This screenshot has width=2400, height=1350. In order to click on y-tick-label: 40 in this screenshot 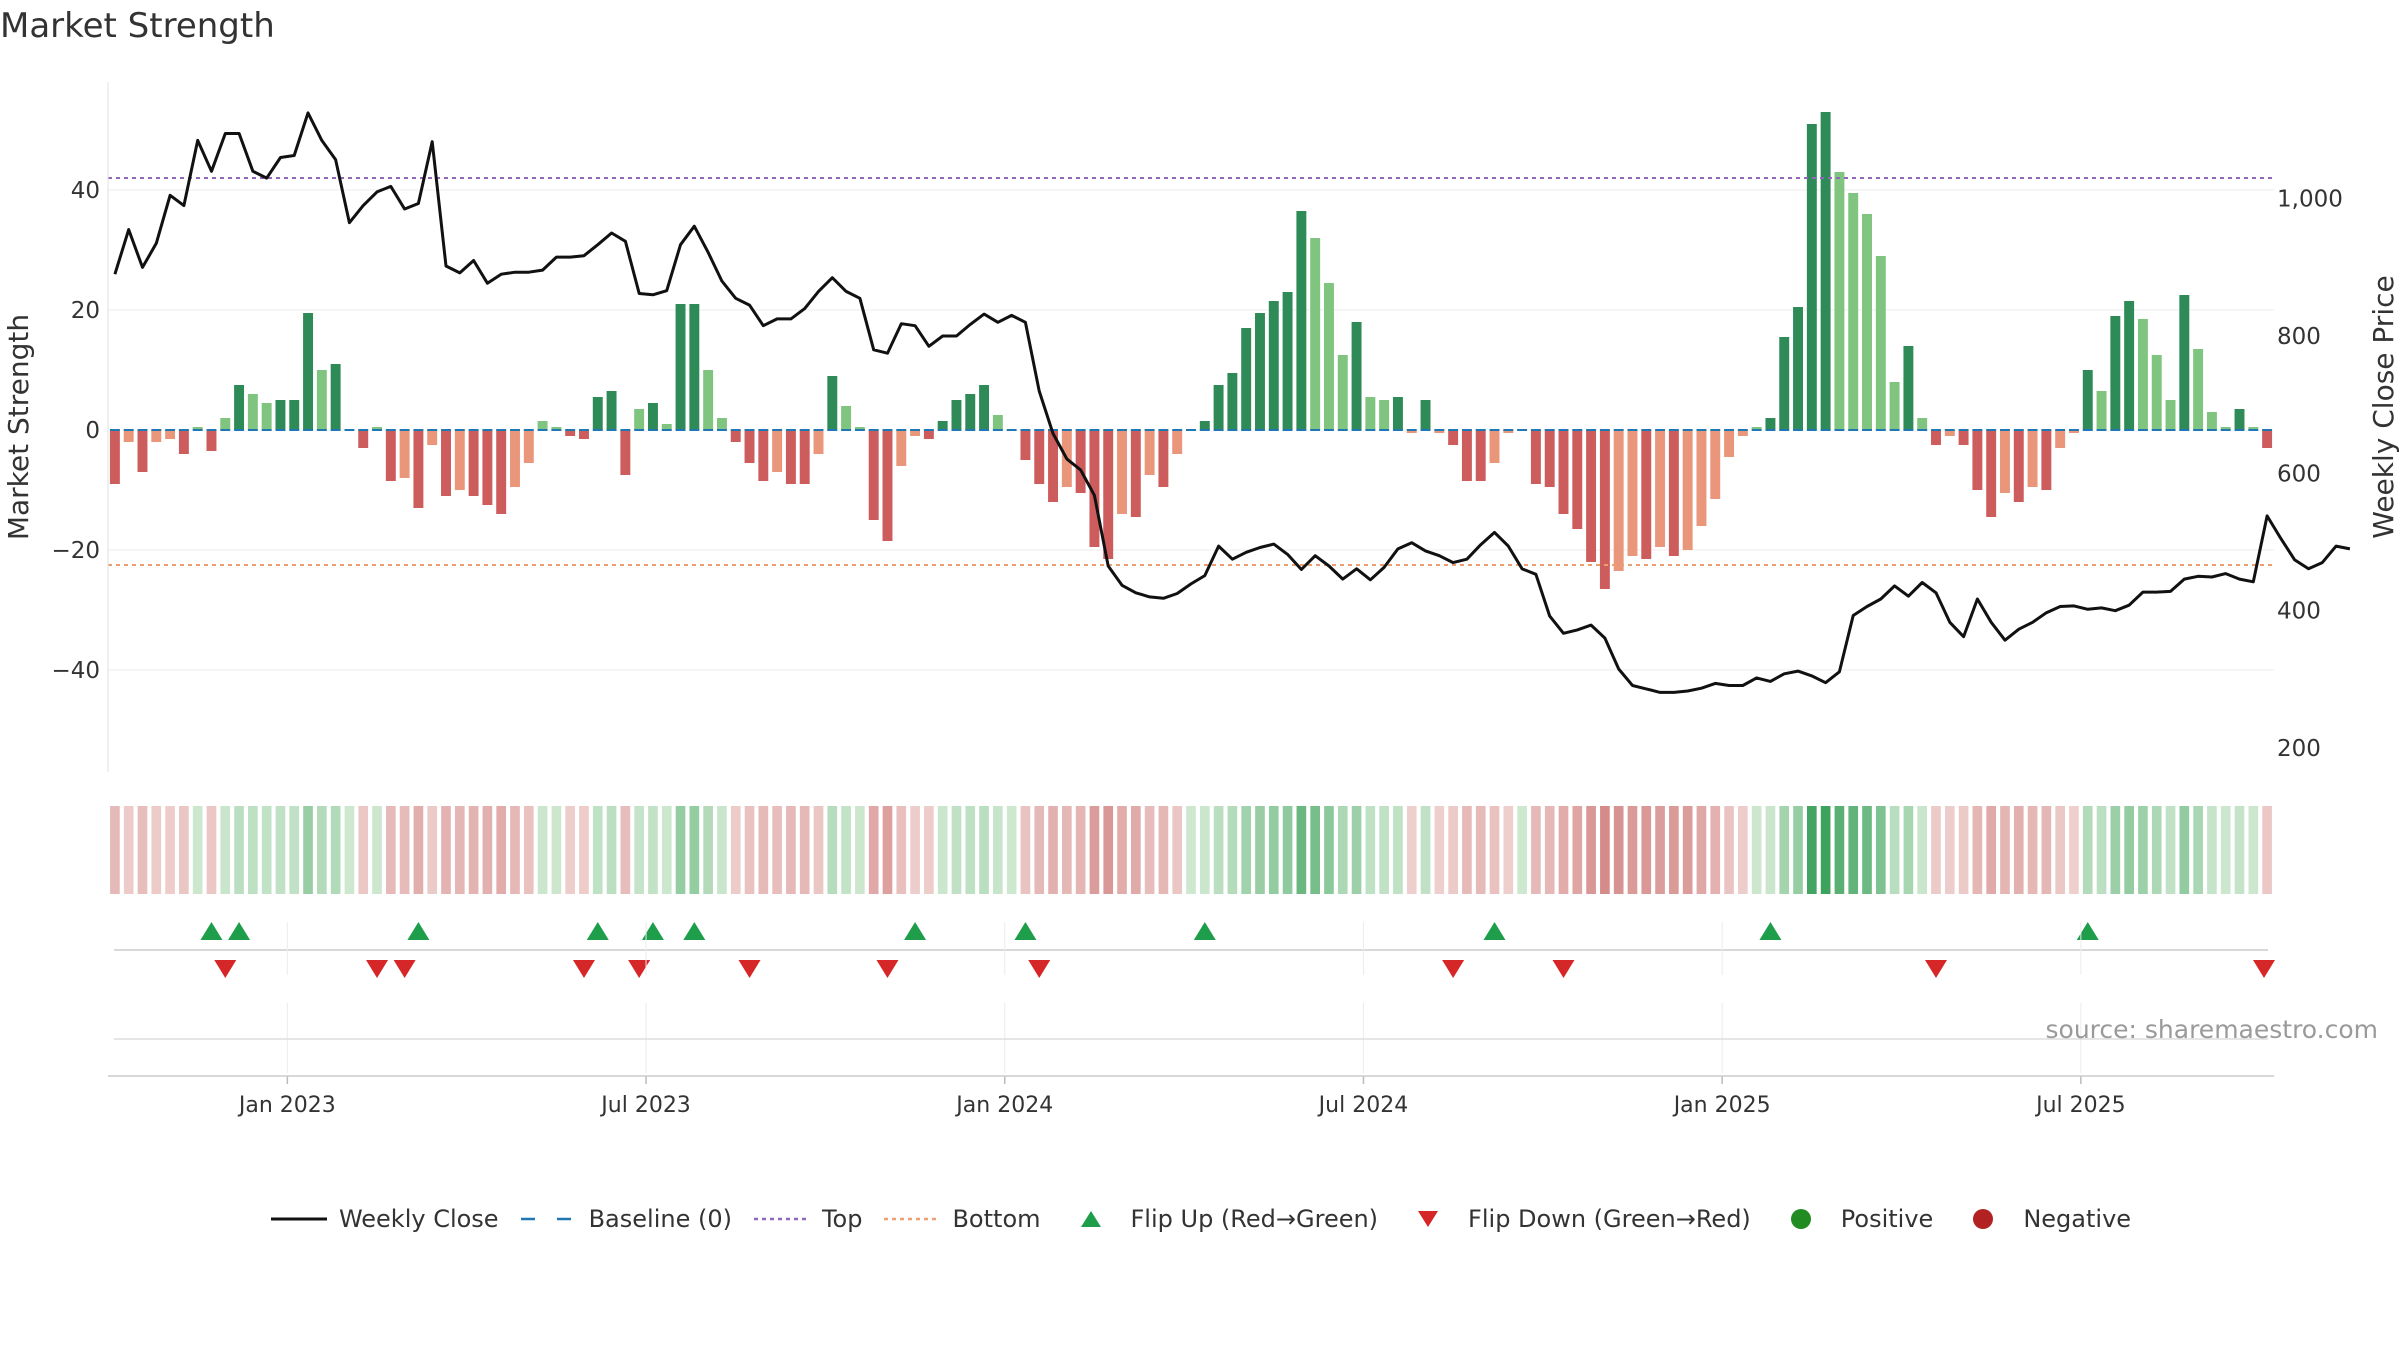, I will do `click(85, 191)`.